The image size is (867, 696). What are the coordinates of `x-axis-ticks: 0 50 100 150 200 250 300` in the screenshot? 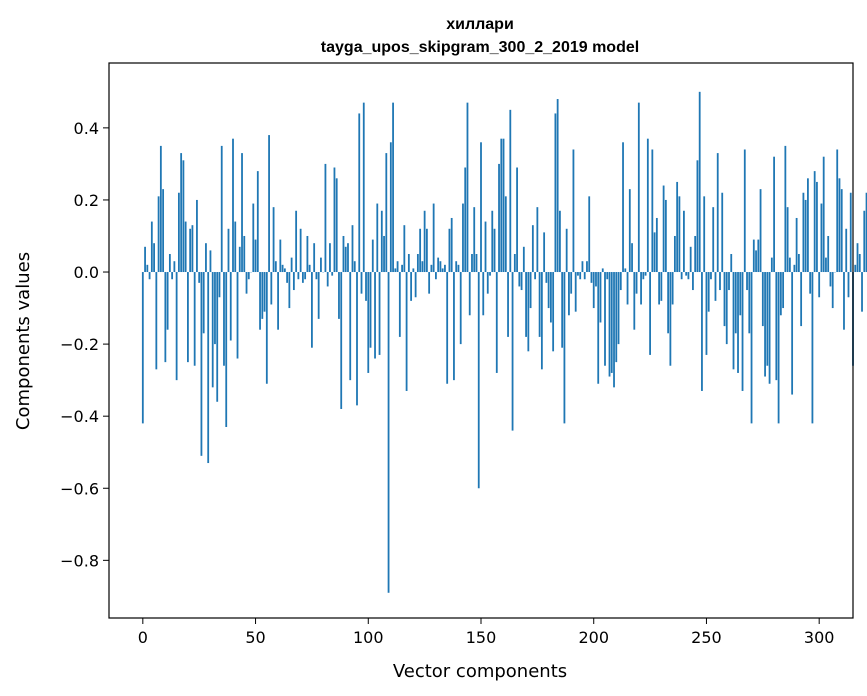 It's located at (486, 632).